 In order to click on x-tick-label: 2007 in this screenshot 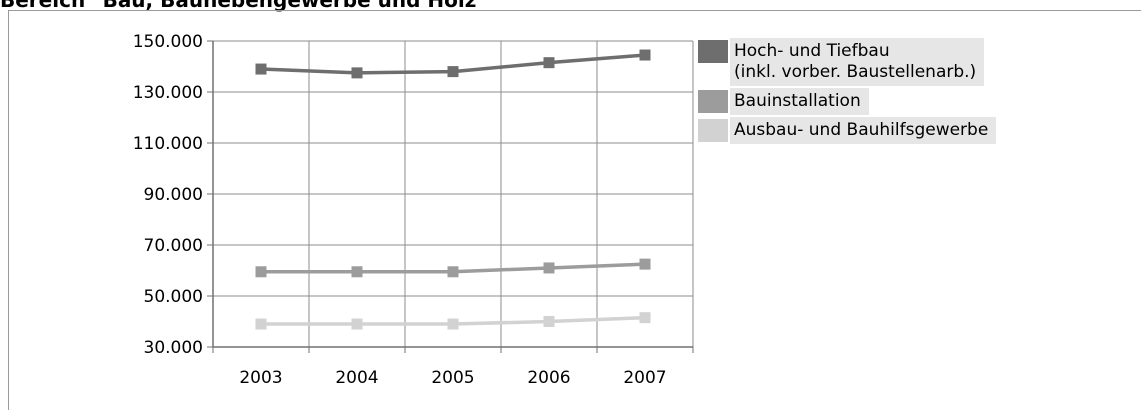, I will do `click(644, 378)`.